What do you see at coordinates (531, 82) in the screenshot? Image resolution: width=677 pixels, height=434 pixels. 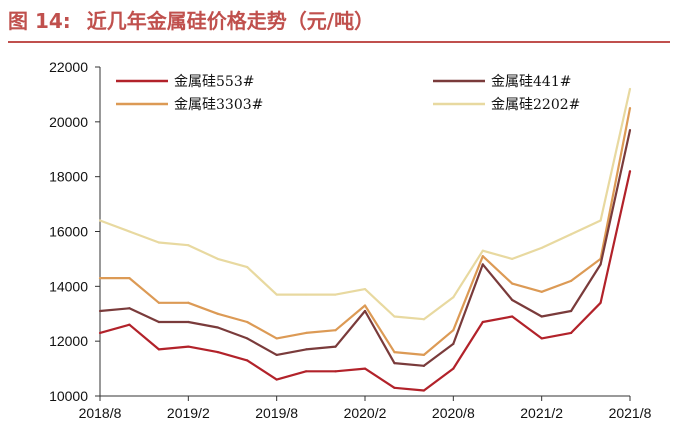 I see `legend-label-1: 金属硅441#` at bounding box center [531, 82].